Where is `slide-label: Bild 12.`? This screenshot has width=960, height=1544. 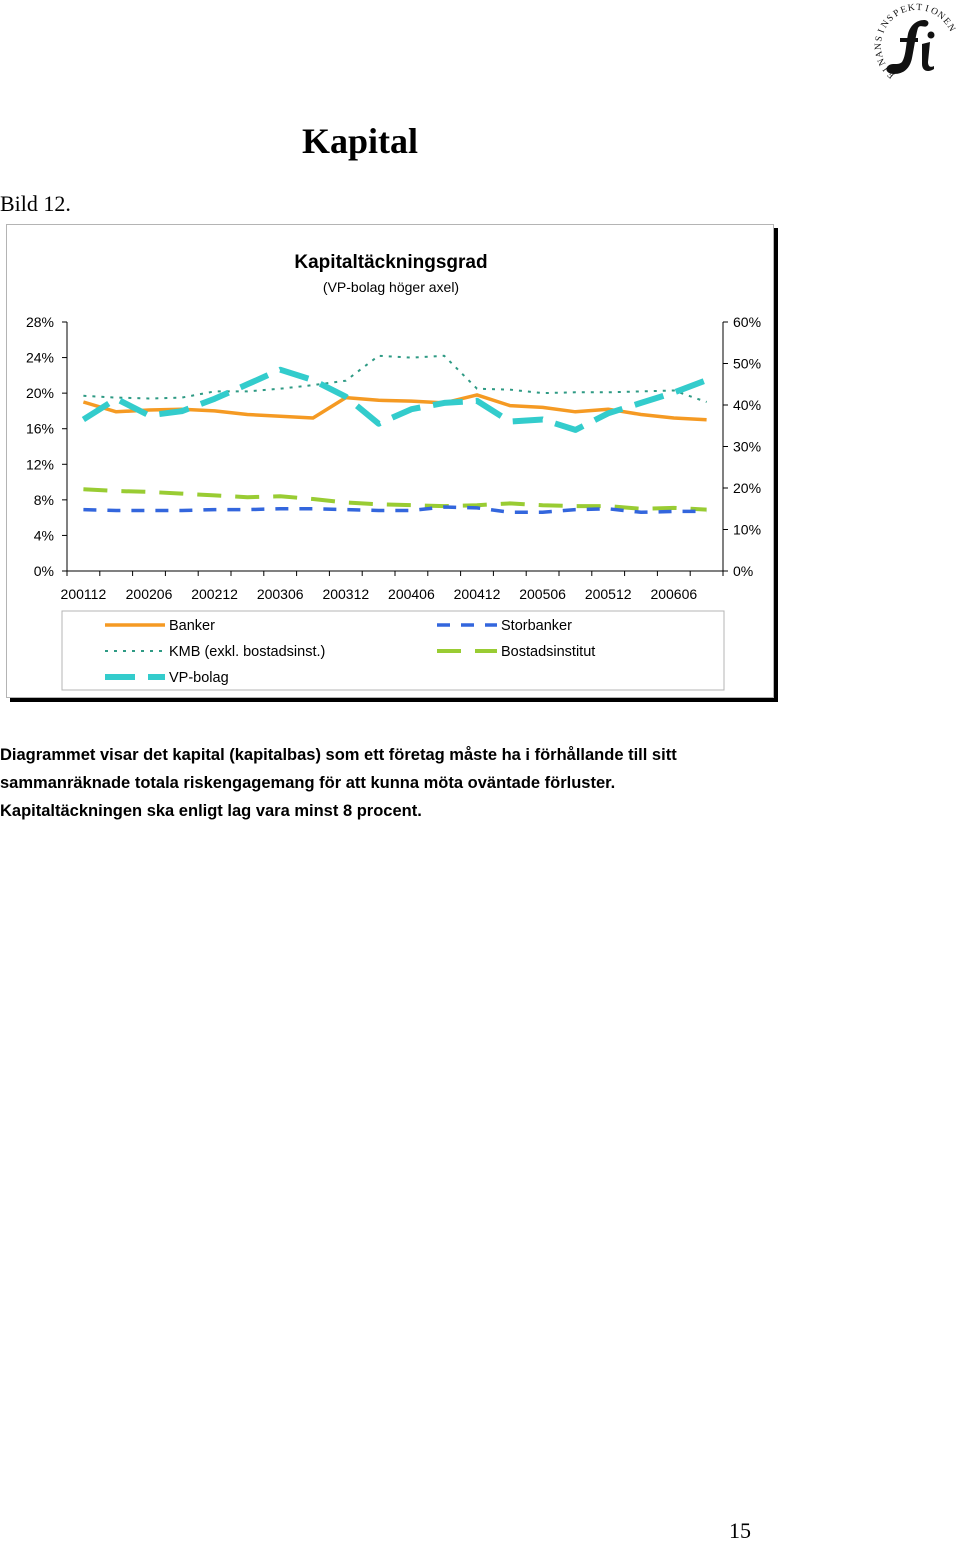
slide-label: Bild 12. is located at coordinates (35, 204).